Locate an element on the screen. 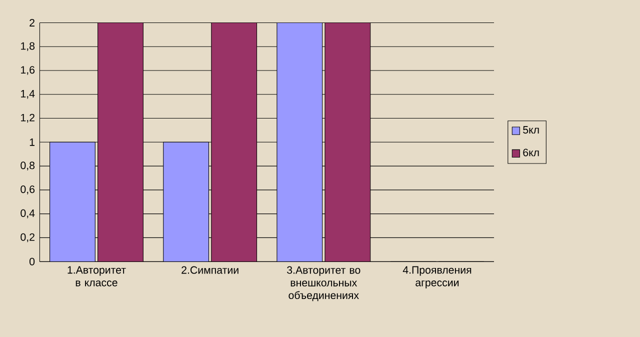 This screenshot has width=640, height=337. y-tick-label: 1,8 is located at coordinates (28, 46).